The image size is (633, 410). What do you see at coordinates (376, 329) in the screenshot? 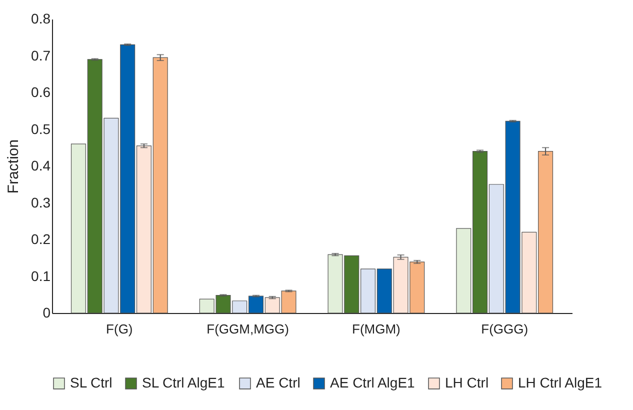
I see `x-tick-label: F(MGM)` at bounding box center [376, 329].